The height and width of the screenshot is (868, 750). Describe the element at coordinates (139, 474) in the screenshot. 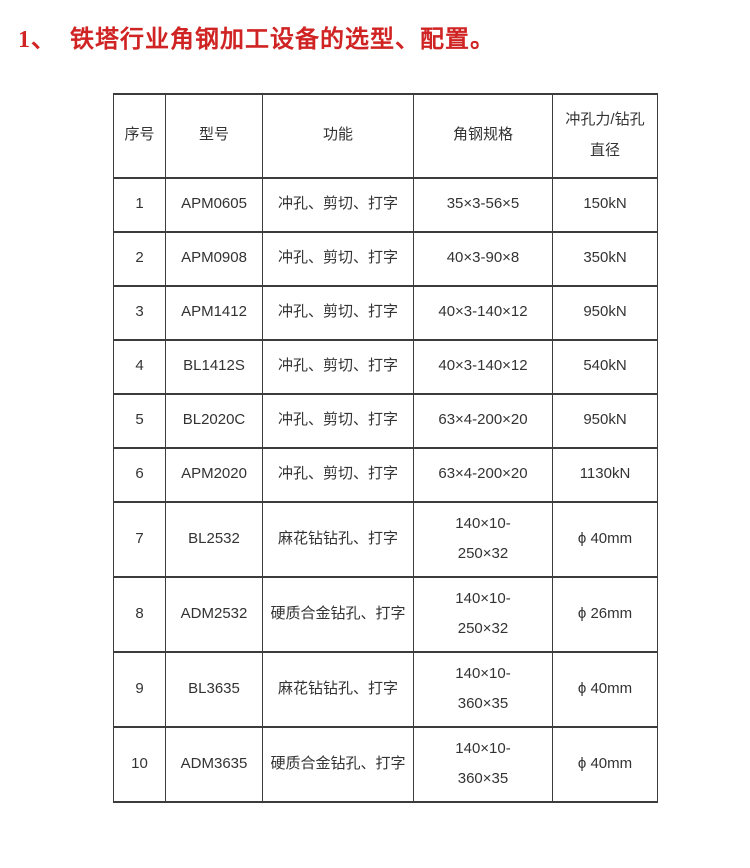

I see `cell-index: 6` at that location.